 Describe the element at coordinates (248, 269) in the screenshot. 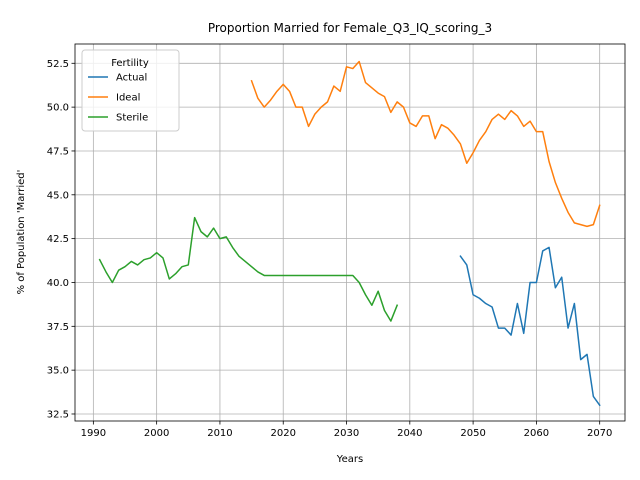

I see `series-line-sterile` at that location.